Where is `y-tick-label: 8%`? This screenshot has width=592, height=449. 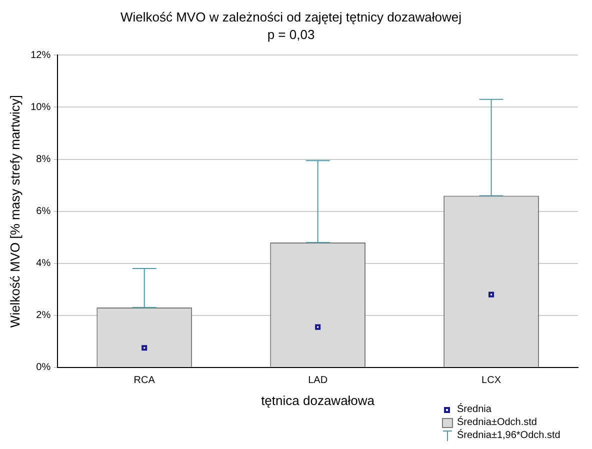 y-tick-label: 8% is located at coordinates (43, 160).